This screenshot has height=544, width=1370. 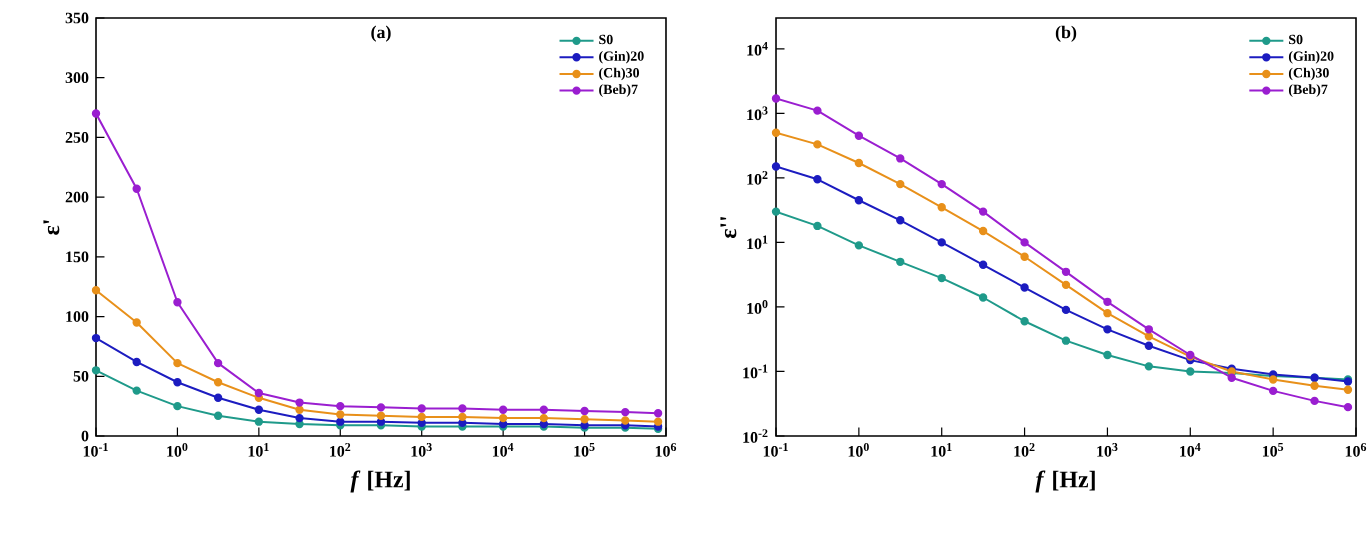 I want to click on y-axis-title: ε', so click(x=51, y=227).